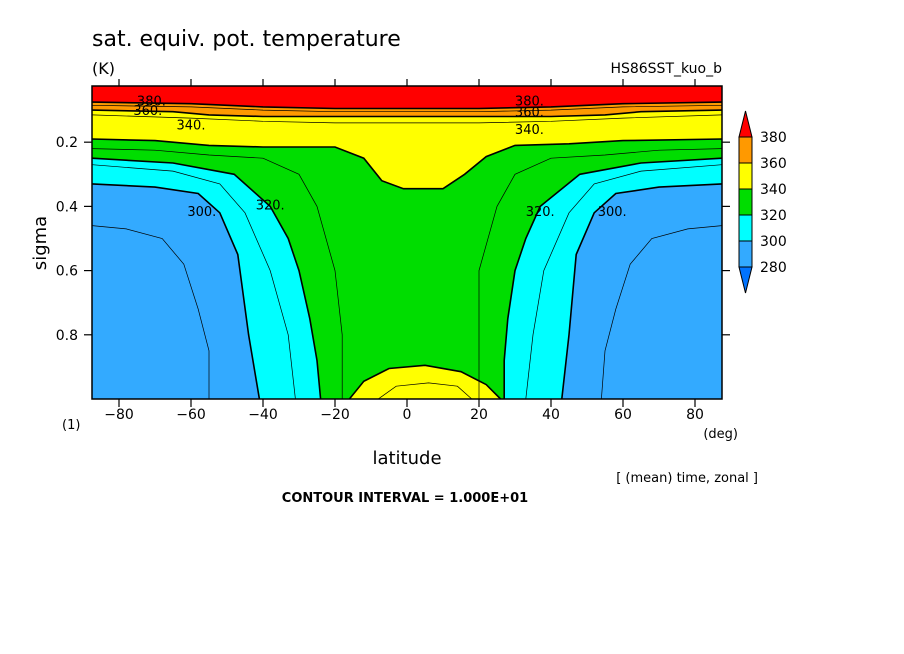  What do you see at coordinates (405, 498) in the screenshot?
I see `contour-interval-label: CONTOUR INTERVAL = 1.000E+01` at bounding box center [405, 498].